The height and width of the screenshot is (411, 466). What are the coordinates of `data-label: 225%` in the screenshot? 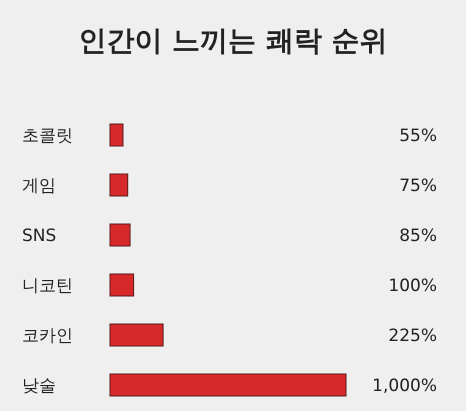 It's located at (412, 336).